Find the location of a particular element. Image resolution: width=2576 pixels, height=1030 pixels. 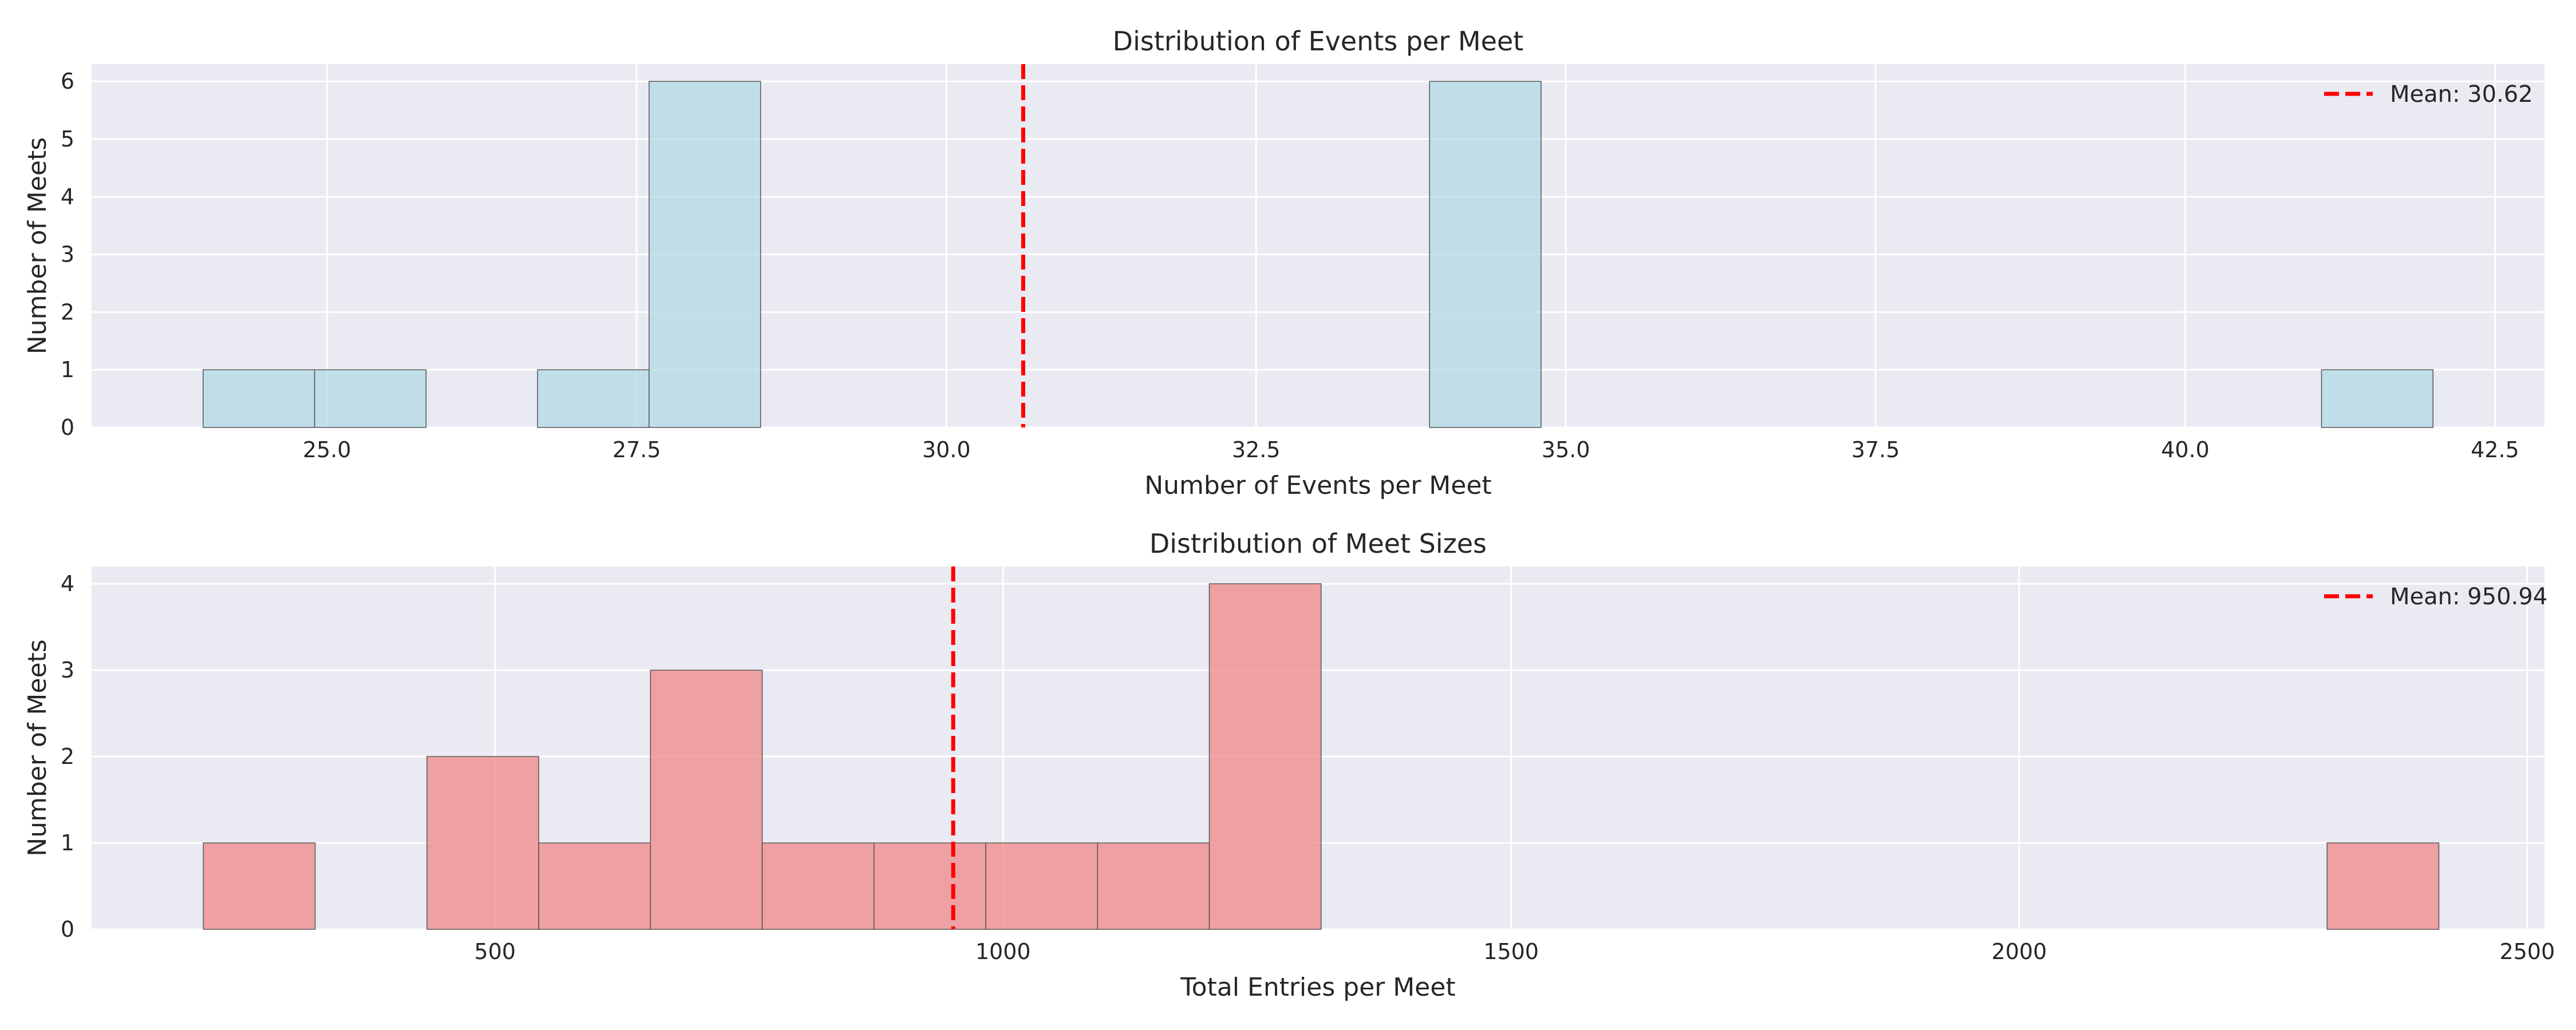

legend: Mean: 950.94 is located at coordinates (2435, 597).